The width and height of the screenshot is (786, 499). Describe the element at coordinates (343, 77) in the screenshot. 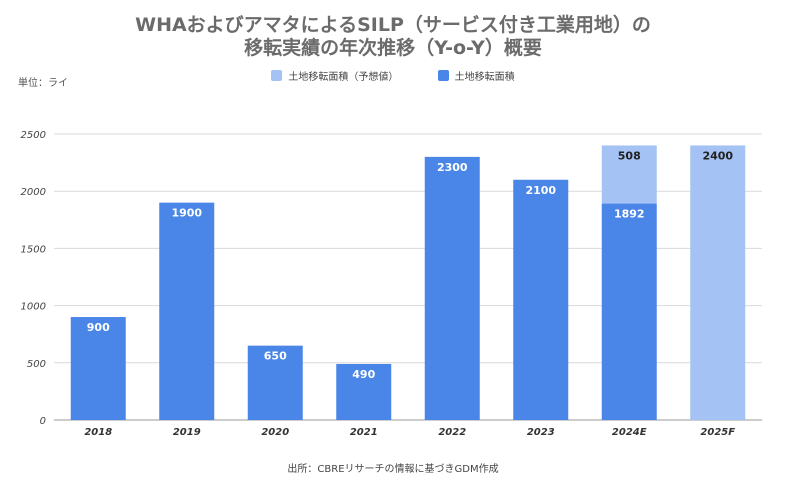

I see `legend-label-forecast: 土地移転面積（予想値）` at that location.